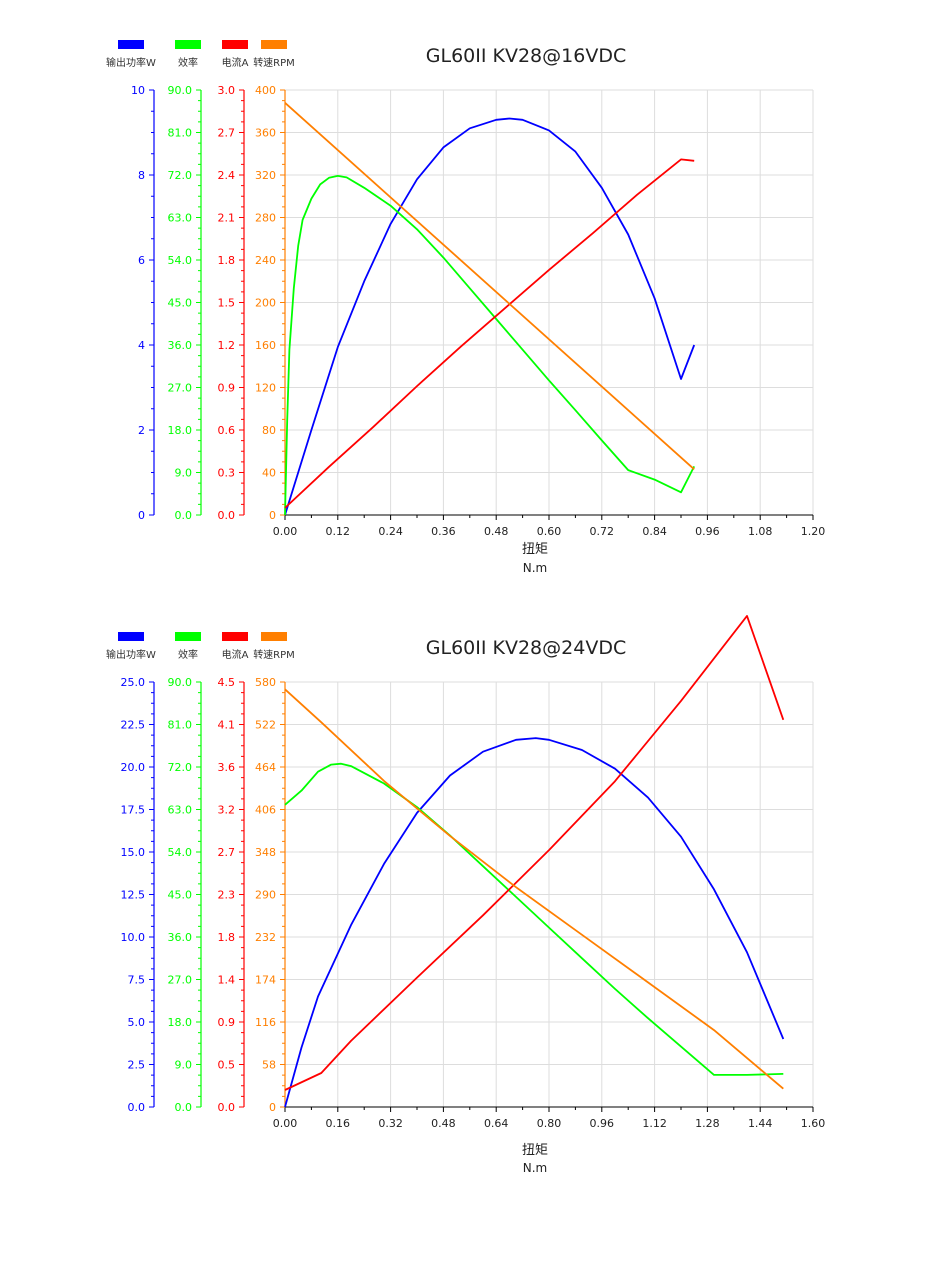 The height and width of the screenshot is (1270, 940). I want to click on y-tick-label-current: 2.1, so click(227, 218).